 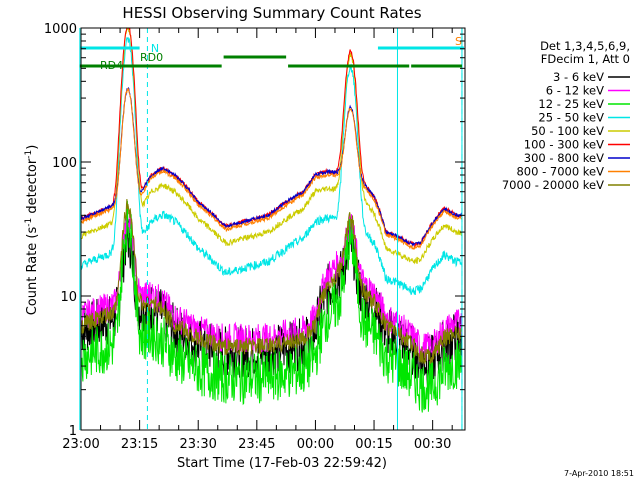 I want to click on annotation-rd0: RD0, so click(x=151, y=57).